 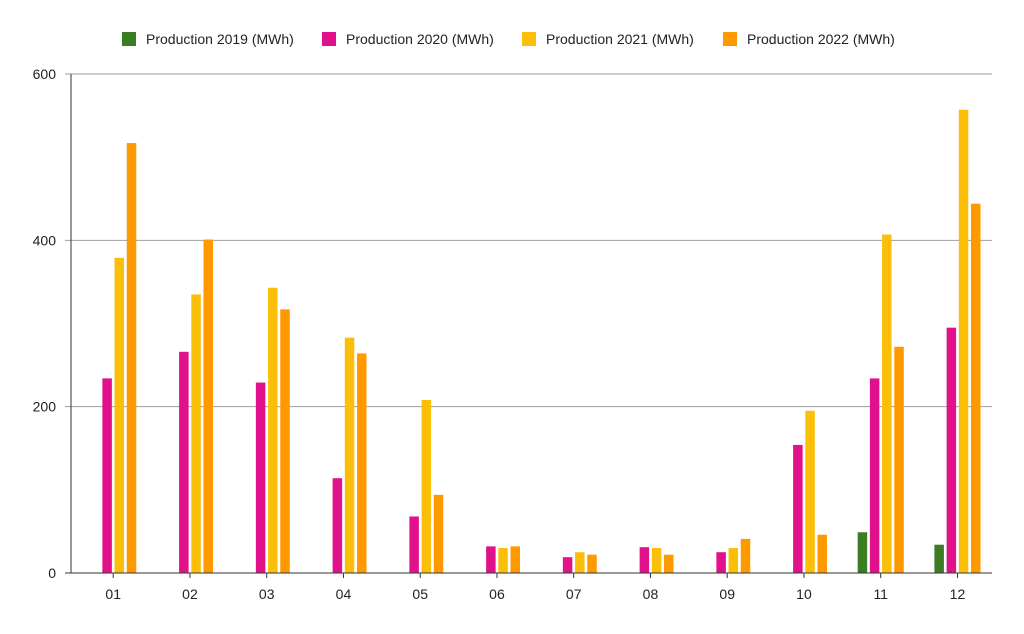 What do you see at coordinates (344, 594) in the screenshot?
I see `x-tick-label: 04` at bounding box center [344, 594].